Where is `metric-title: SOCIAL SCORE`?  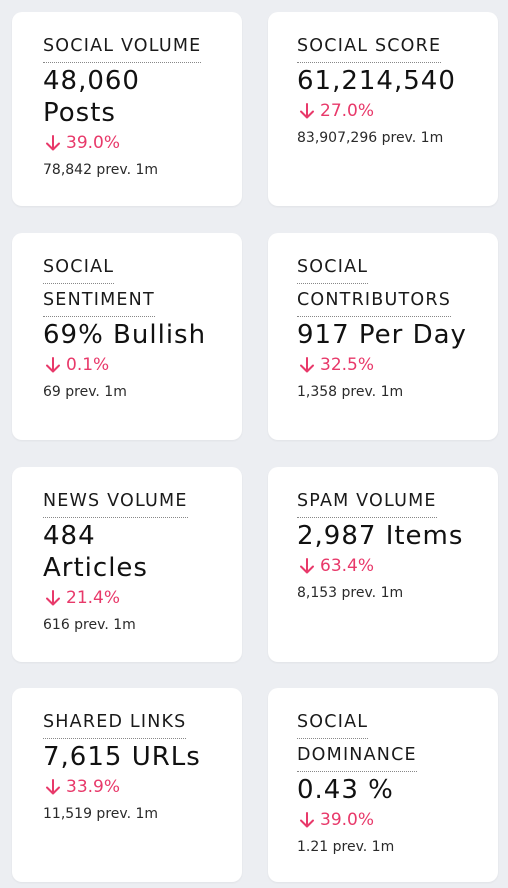 metric-title: SOCIAL SCORE is located at coordinates (392, 47).